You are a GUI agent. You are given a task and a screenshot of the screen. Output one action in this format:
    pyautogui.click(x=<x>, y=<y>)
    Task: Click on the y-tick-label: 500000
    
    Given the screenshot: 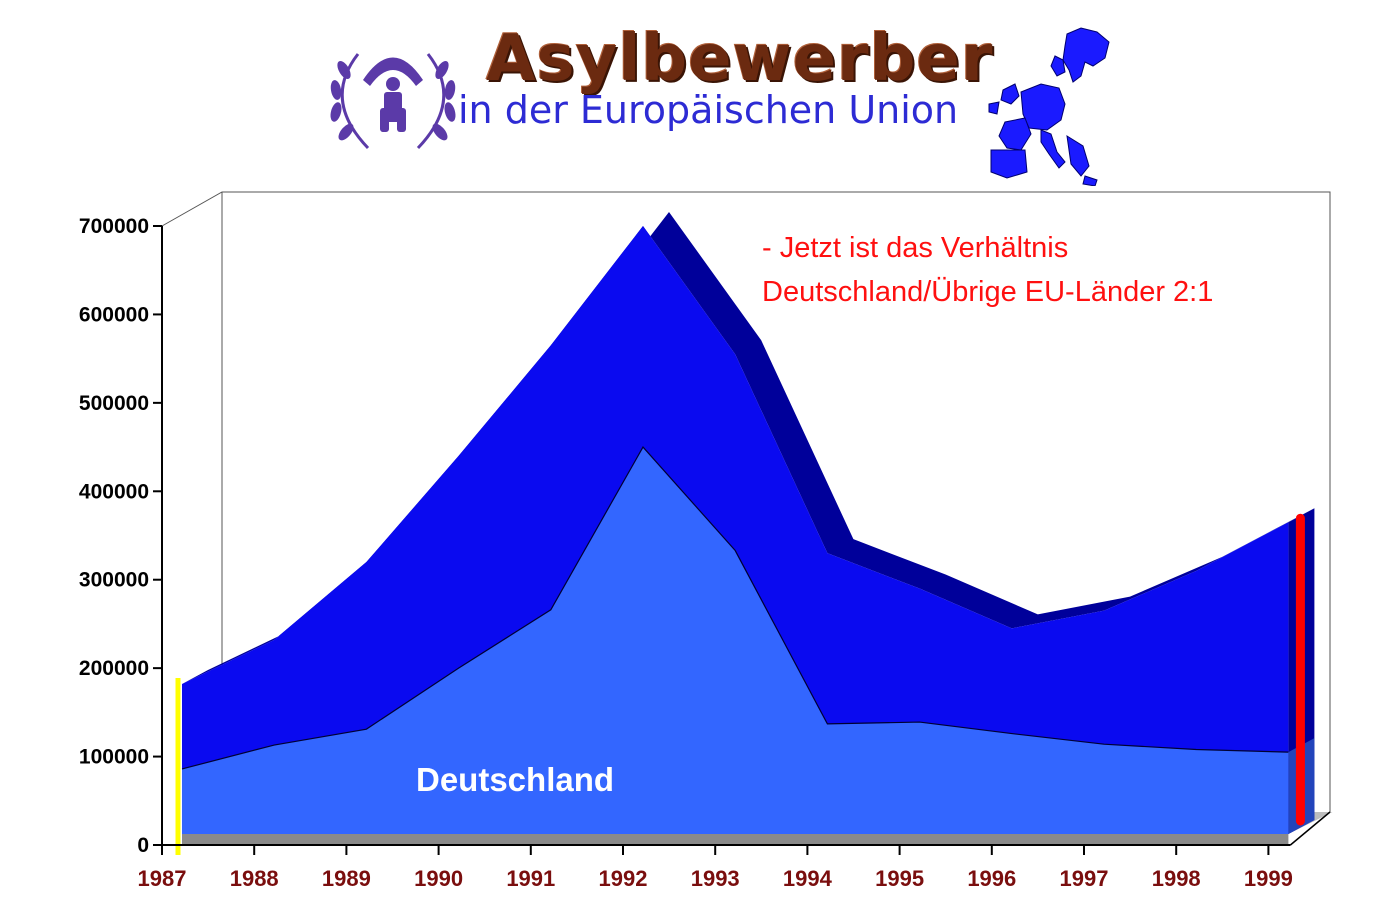 What is the action you would take?
    pyautogui.click(x=114, y=403)
    